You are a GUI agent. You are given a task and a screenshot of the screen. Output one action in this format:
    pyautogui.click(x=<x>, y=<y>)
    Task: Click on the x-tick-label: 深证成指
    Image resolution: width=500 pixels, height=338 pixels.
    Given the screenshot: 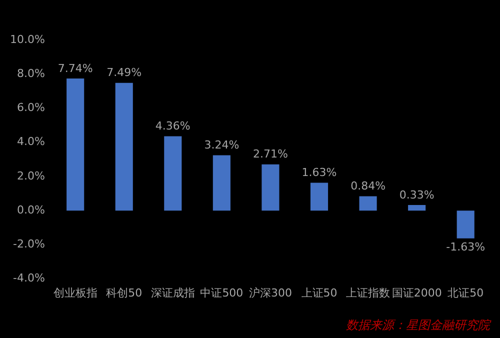 What is the action you would take?
    pyautogui.click(x=172, y=293)
    